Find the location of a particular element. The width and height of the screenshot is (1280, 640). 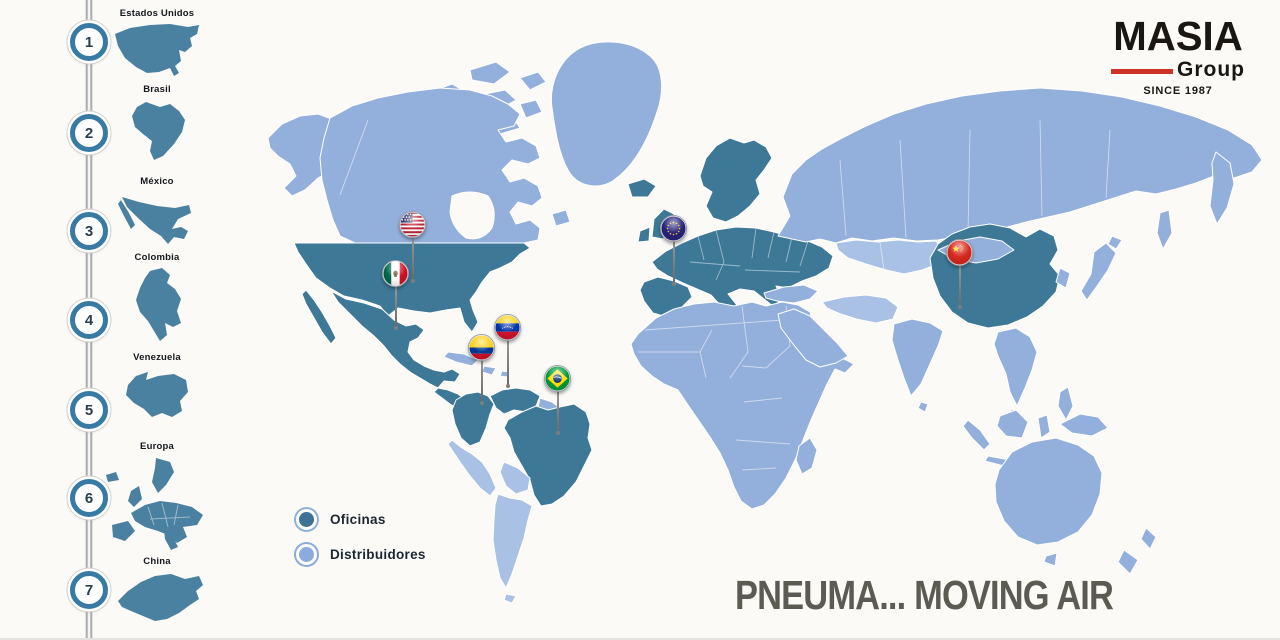

region-arabia is located at coordinates (813, 338).